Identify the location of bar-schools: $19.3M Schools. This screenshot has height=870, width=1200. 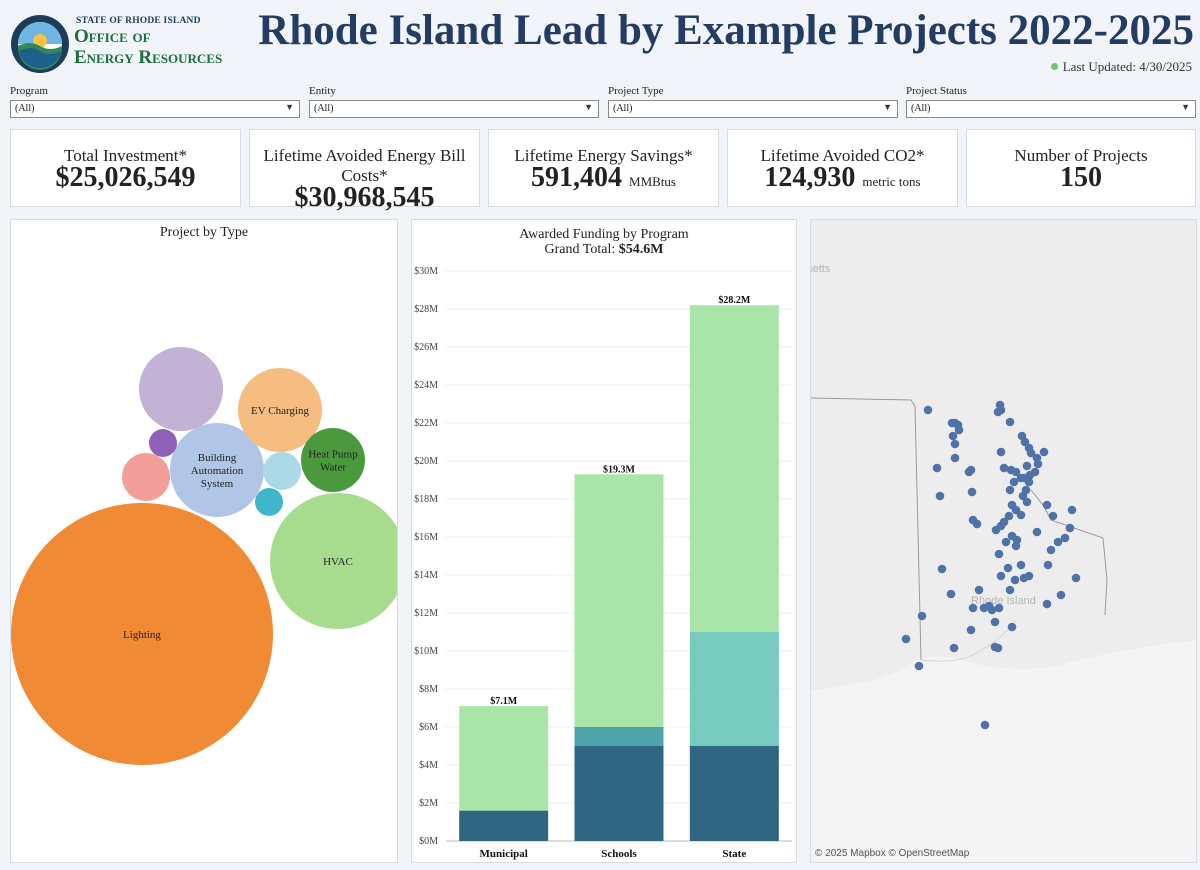
(619, 662).